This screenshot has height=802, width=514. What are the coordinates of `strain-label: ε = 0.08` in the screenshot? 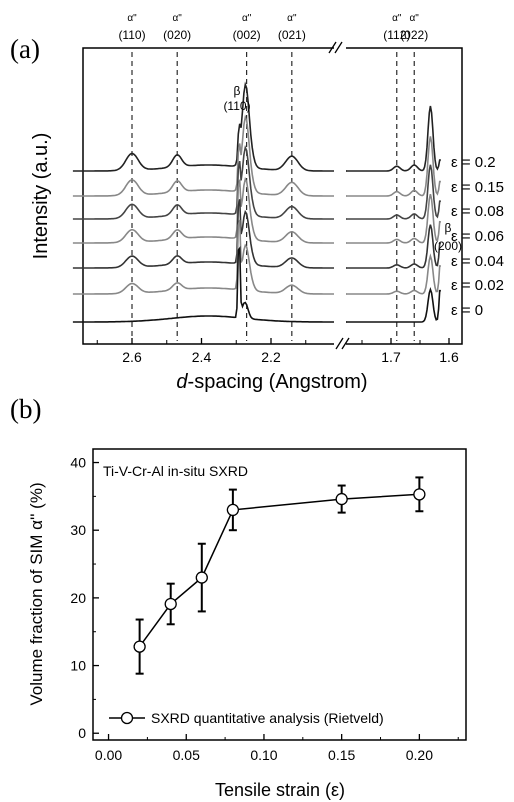 It's located at (477, 211).